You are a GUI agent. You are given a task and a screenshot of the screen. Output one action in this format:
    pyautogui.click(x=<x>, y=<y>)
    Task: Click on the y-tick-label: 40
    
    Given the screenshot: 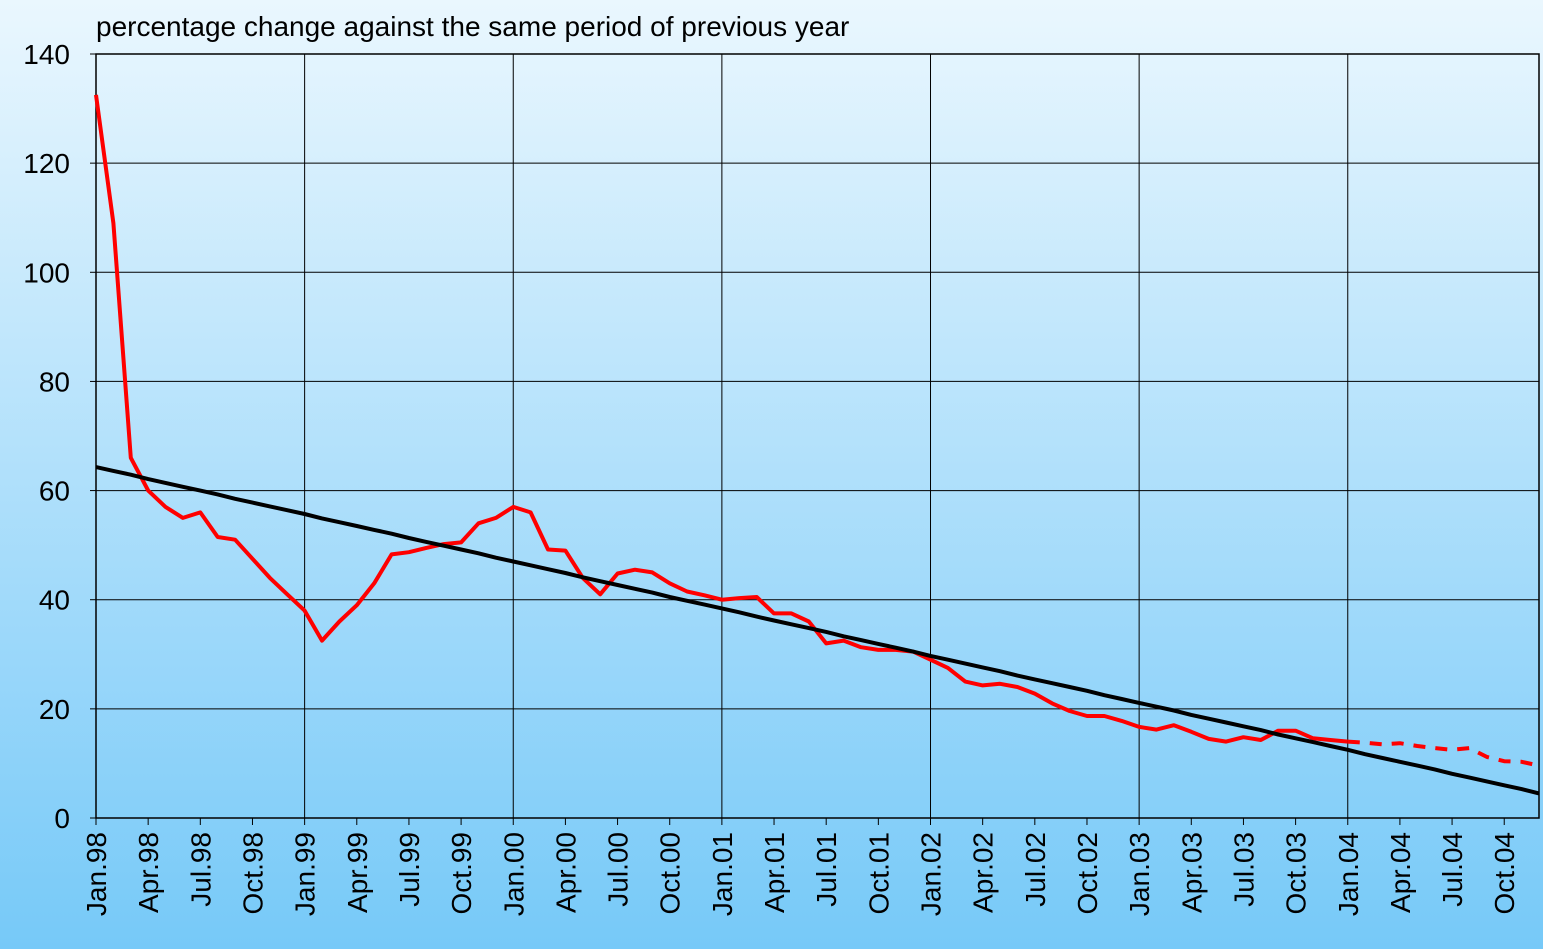 What is the action you would take?
    pyautogui.click(x=54, y=600)
    